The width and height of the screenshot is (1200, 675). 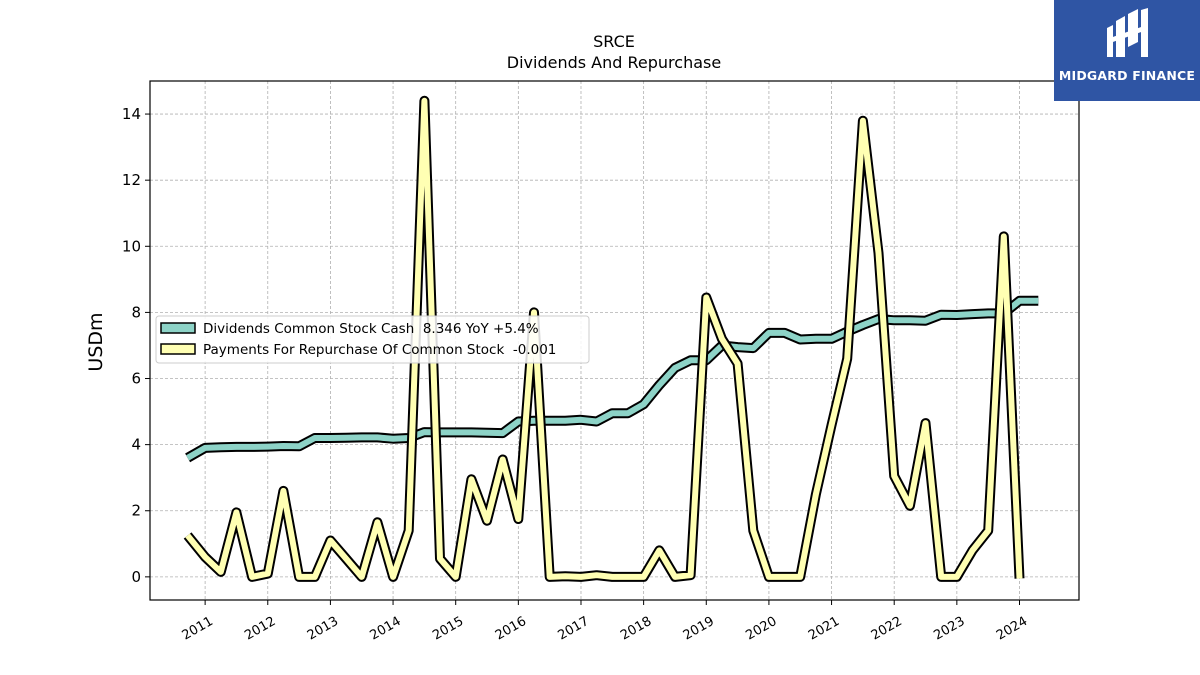 I want to click on x-tick-label: 2014, so click(x=386, y=629).